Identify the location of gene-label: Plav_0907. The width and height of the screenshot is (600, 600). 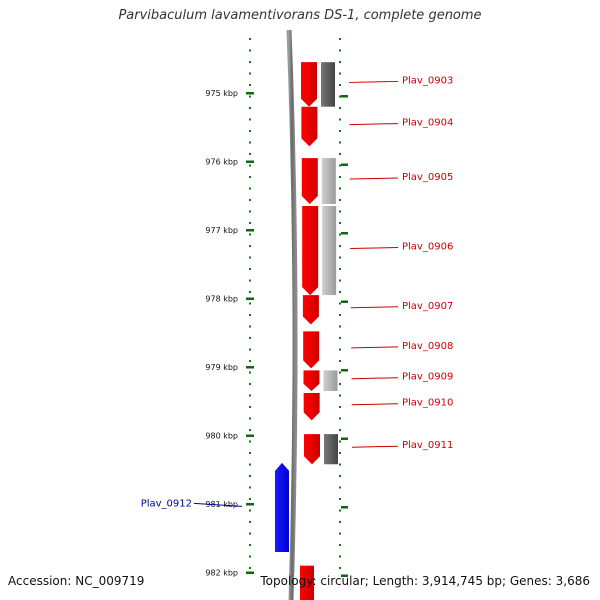
(427, 306).